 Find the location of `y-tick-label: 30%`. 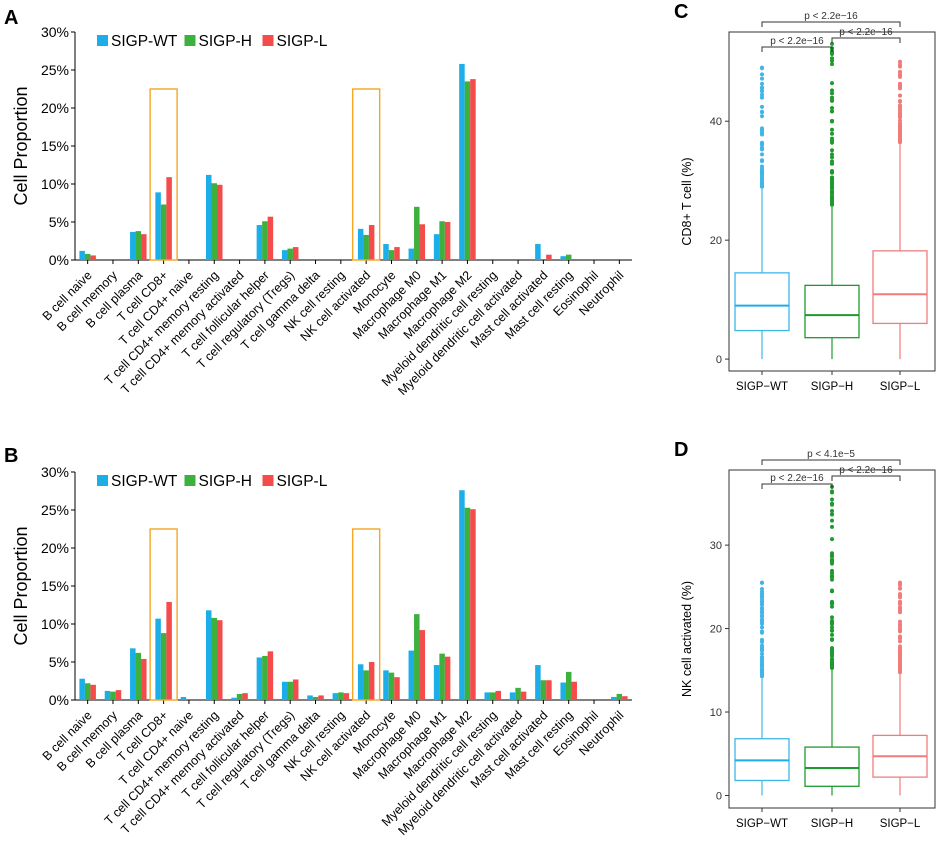

y-tick-label: 30% is located at coordinates (55, 472).